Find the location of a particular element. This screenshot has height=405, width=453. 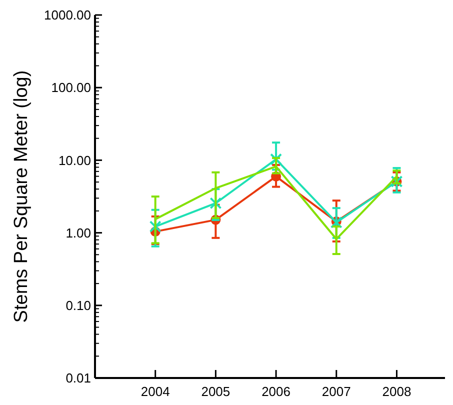

x-tick-label: 2005 is located at coordinates (215, 391).